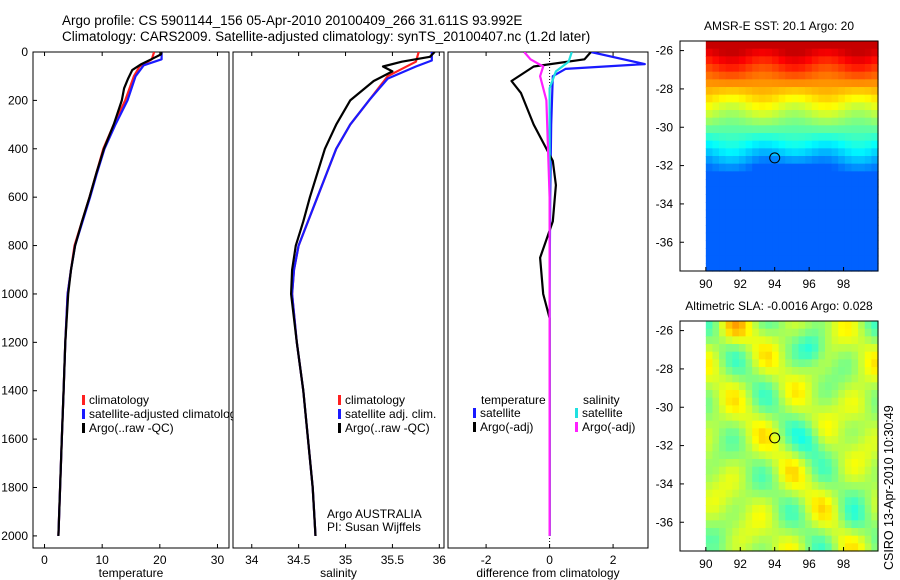 The image size is (900, 580). Describe the element at coordinates (14, 439) in the screenshot. I see `temperature-ytick-label: 1600` at that location.